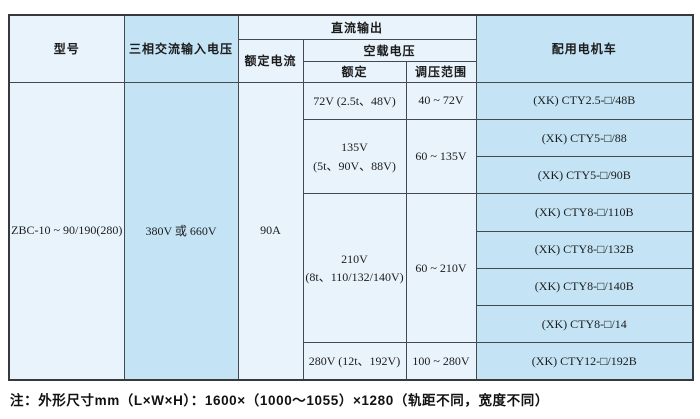 The image size is (700, 419). Describe the element at coordinates (354, 147) in the screenshot. I see `rated-voltage-line: 135V` at that location.